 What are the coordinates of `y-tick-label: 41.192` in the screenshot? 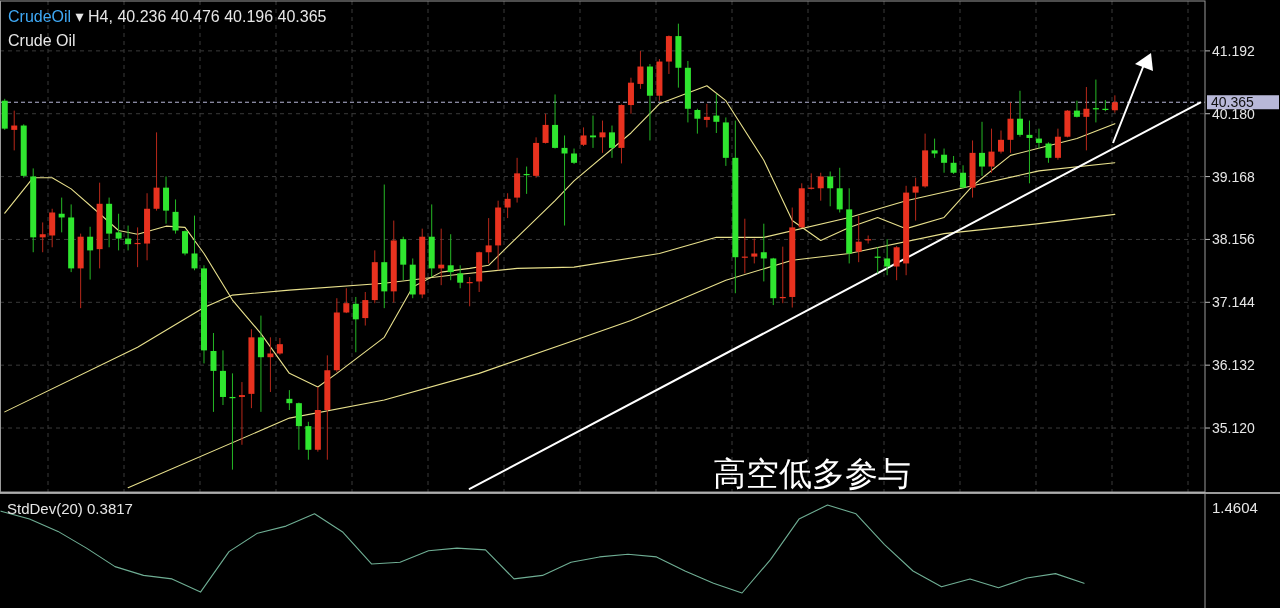 It's located at (1234, 50).